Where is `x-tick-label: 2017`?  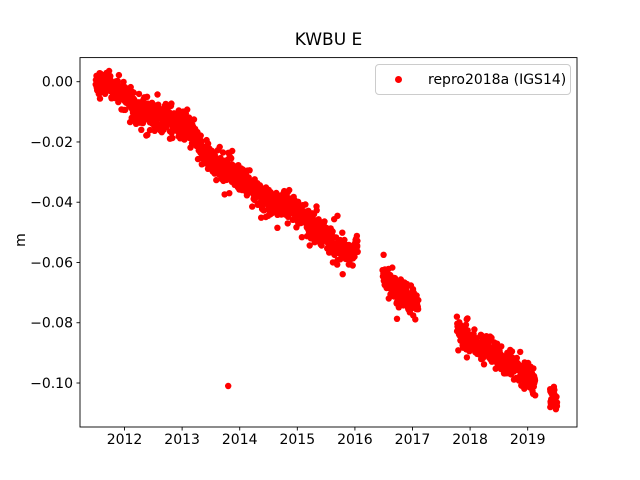
x-tick-label: 2017 is located at coordinates (413, 440).